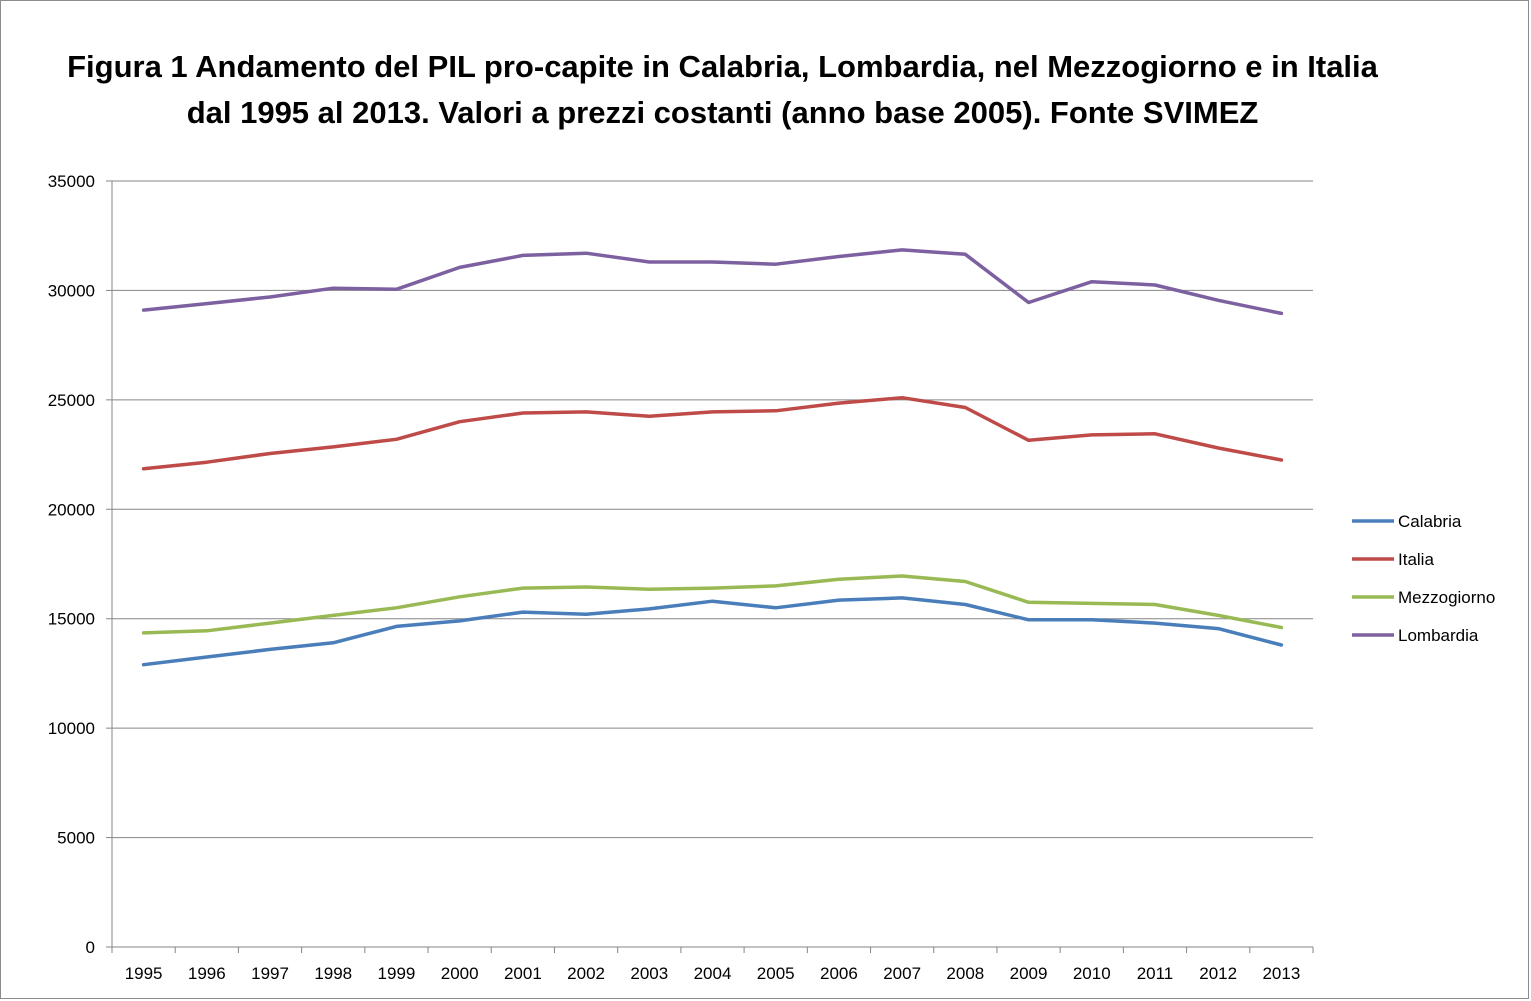 This screenshot has height=1001, width=1531. Describe the element at coordinates (71, 400) in the screenshot. I see `y-tick-label: 25000` at that location.